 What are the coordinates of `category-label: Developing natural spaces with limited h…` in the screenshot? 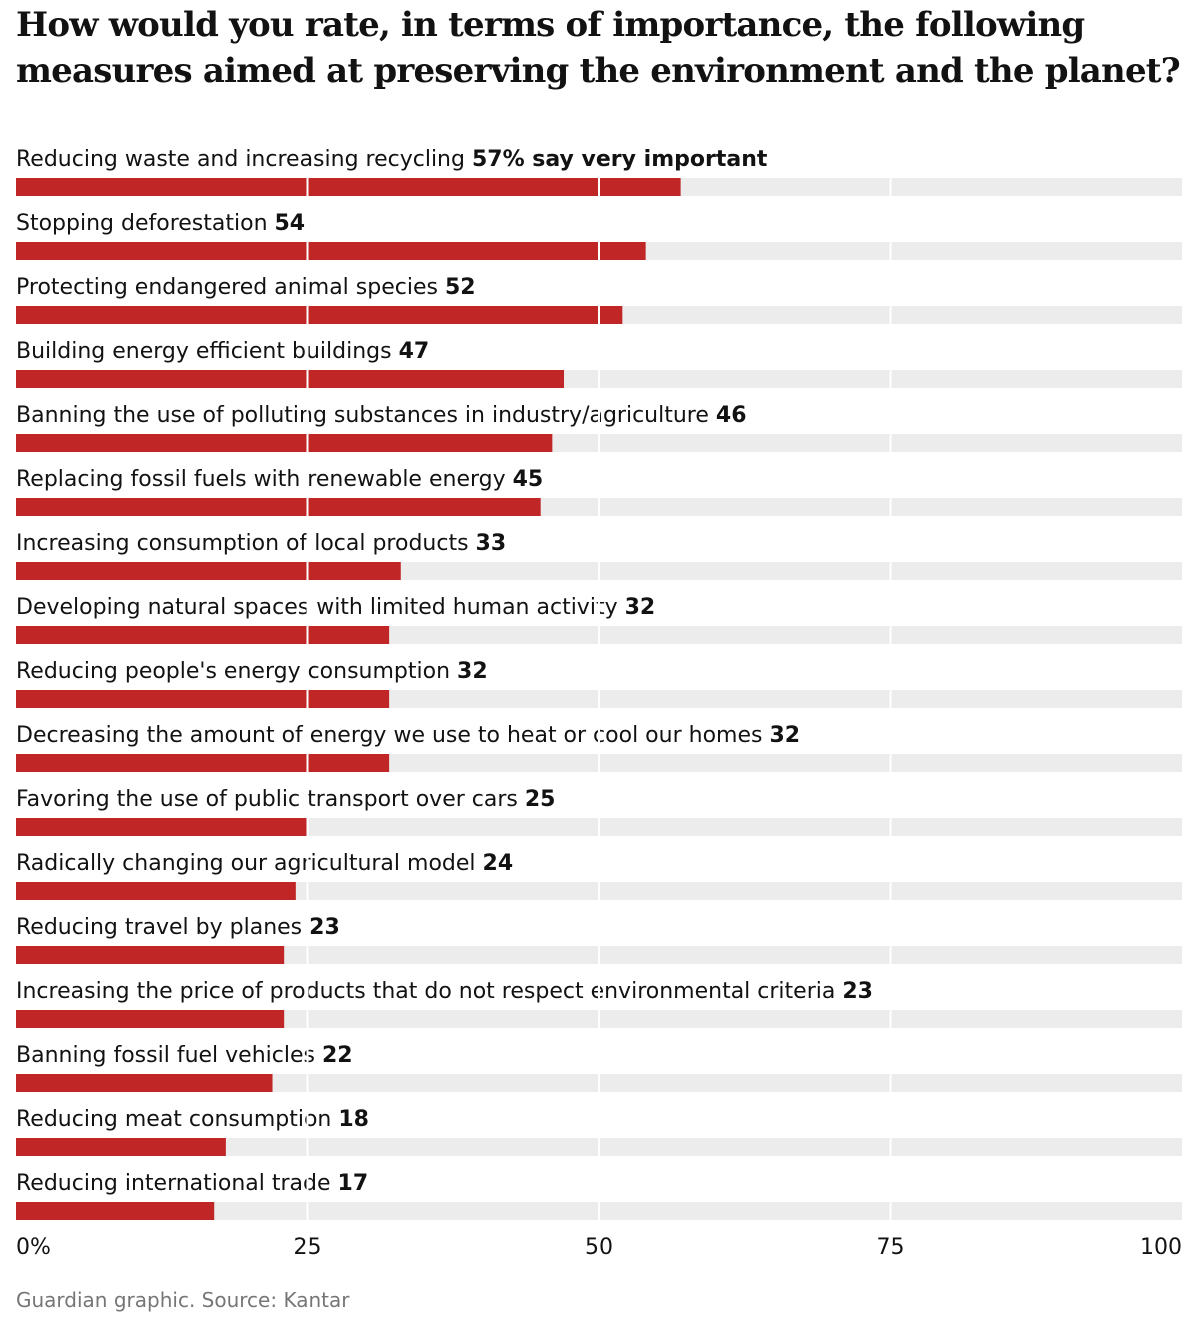 It's located at (320, 607).